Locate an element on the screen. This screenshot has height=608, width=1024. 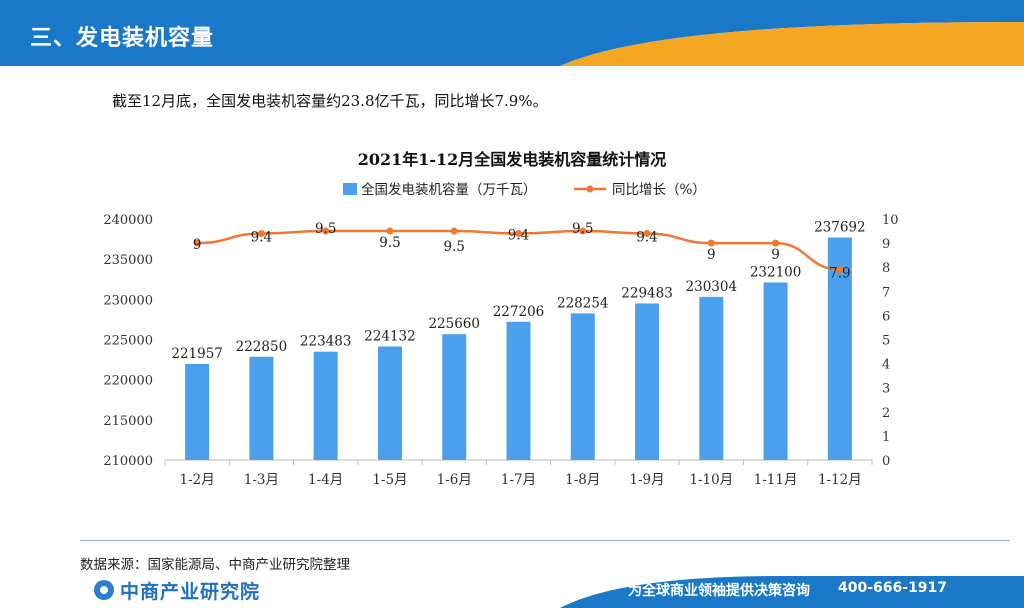
growth-value-label: 7.9 is located at coordinates (839, 274).